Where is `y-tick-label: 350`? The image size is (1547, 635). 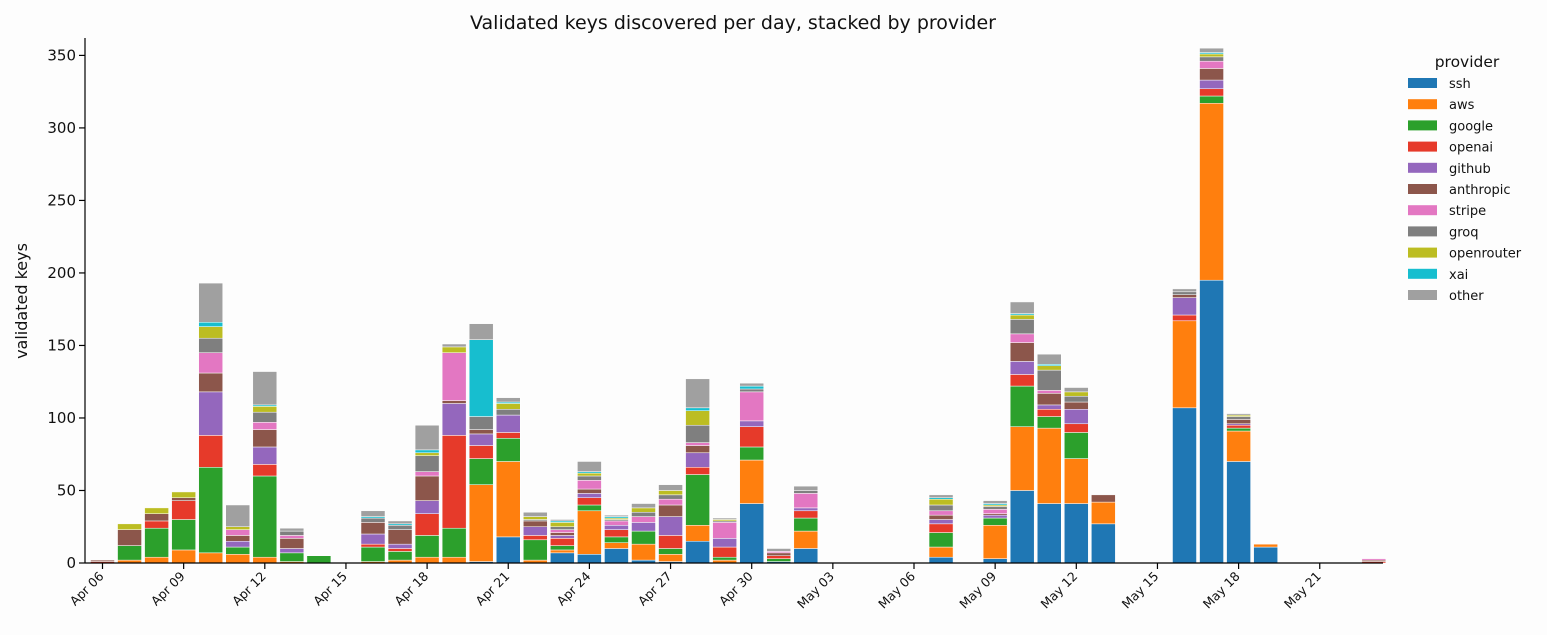
y-tick-label: 350 is located at coordinates (61, 55).